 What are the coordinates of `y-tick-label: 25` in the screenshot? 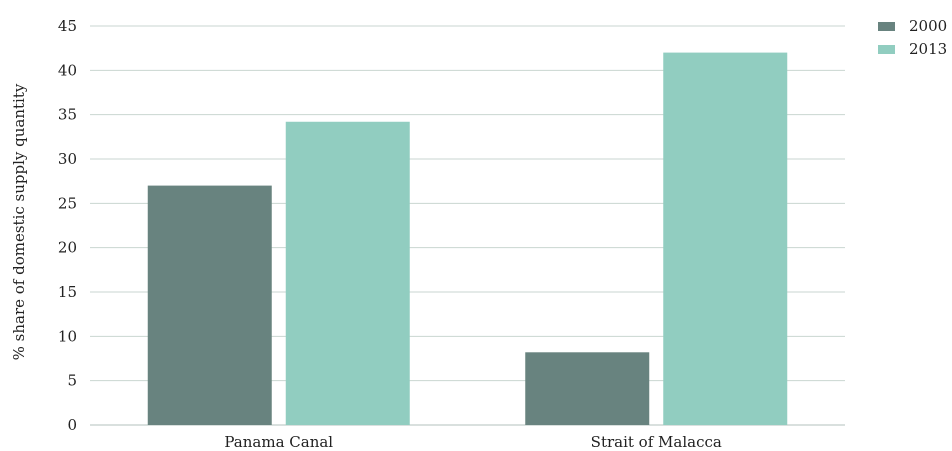 It's located at (67, 203).